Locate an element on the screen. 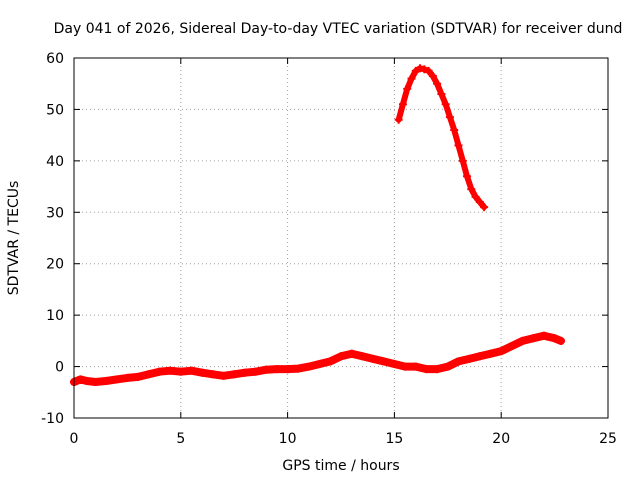  x-axis-label: GPS time / hours is located at coordinates (340, 466).